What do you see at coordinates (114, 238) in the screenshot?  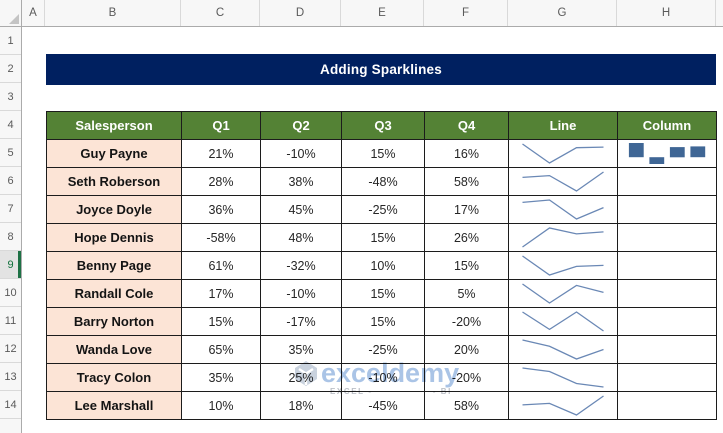 I see `cell-salesperson: Hope Dennis` at bounding box center [114, 238].